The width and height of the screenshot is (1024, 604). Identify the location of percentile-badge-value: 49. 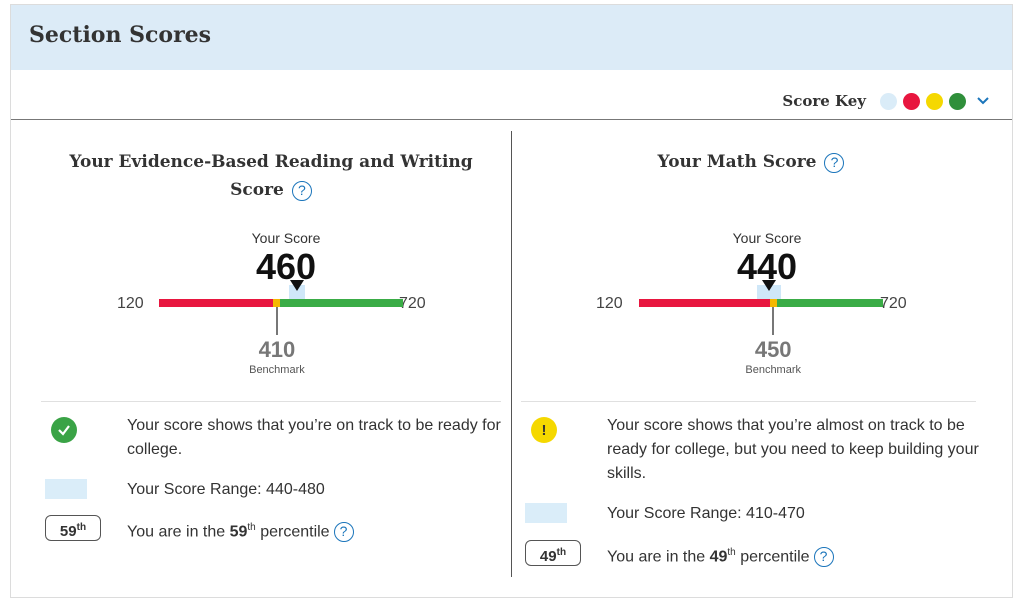
(548, 556).